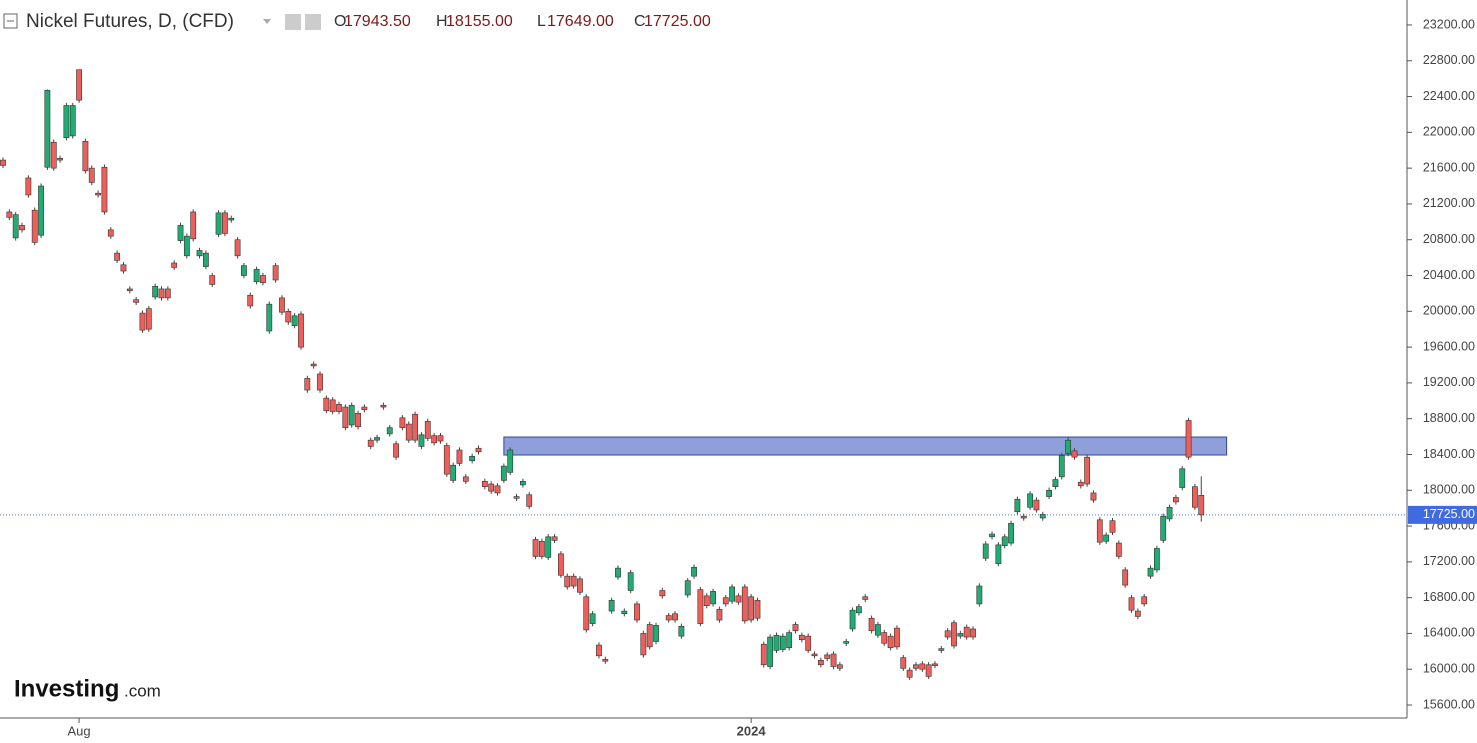  Describe the element at coordinates (1449, 96) in the screenshot. I see `y-tick-label: 22400.00` at that location.